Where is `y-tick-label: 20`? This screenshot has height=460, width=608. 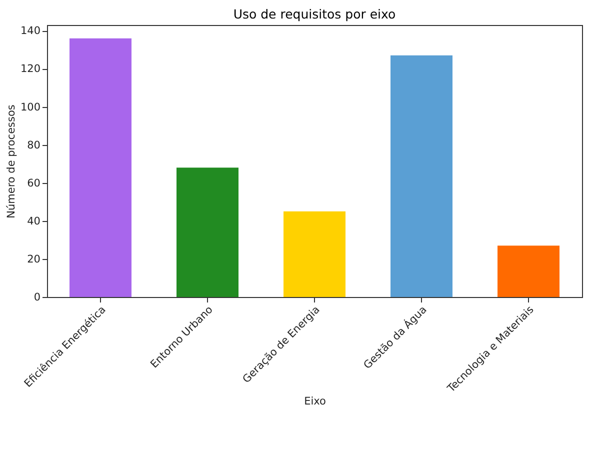 y-tick-label: 20 is located at coordinates (33, 259).